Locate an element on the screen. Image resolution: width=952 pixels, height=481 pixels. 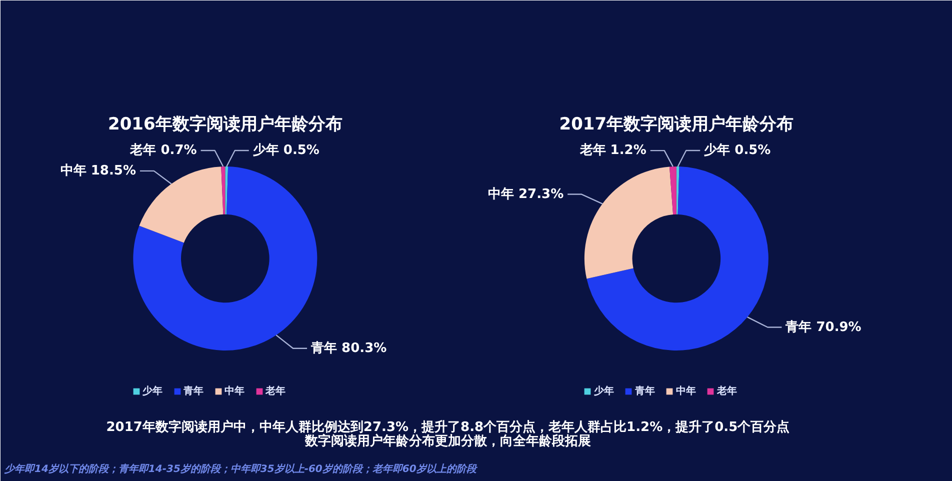
text: 数字阅读用户年龄分布更加分散，向全年龄段拓展 is located at coordinates (447, 441).